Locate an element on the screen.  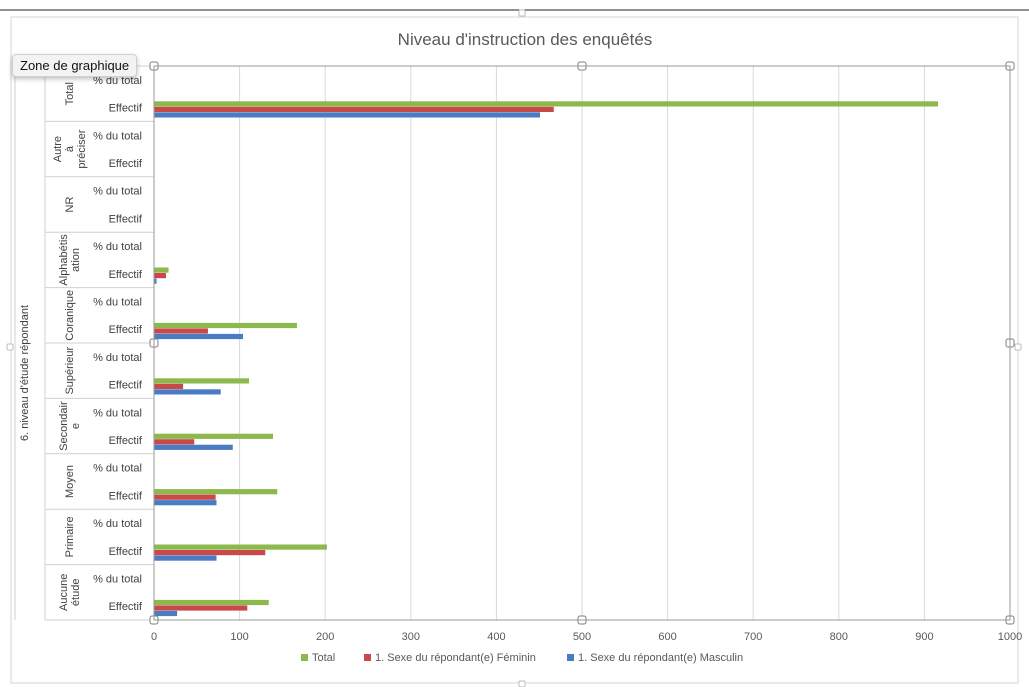
group-label: Secondaire is located at coordinates (70, 426).